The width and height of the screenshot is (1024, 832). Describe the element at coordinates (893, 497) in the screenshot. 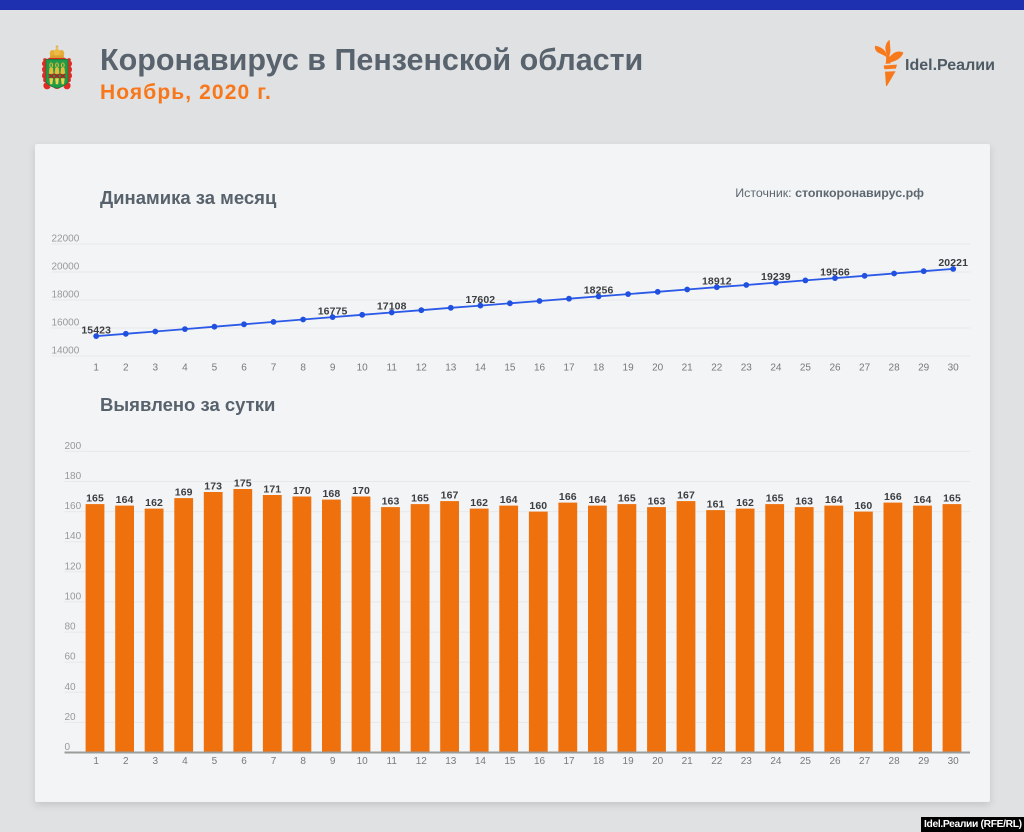

I see `svg-text: 166` at that location.